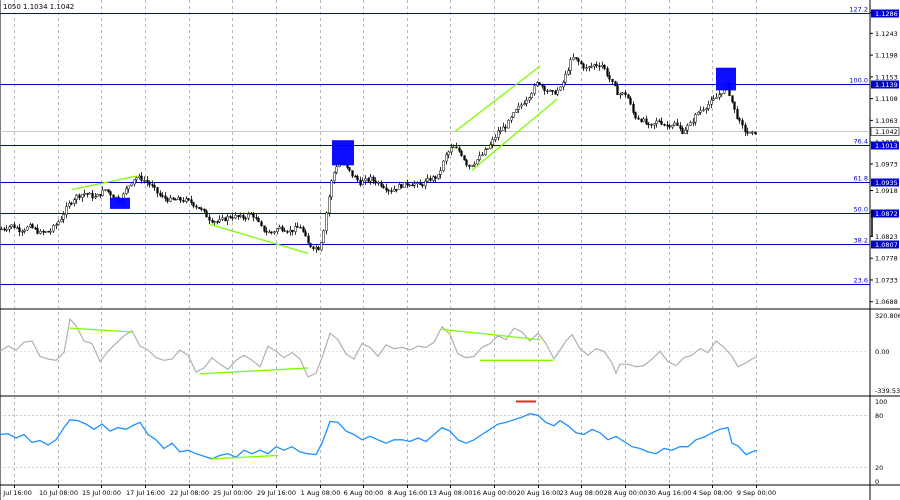 This screenshot has height=500, width=900. Describe the element at coordinates (245, 457) in the screenshot. I see `rsi-trend-line` at that location.